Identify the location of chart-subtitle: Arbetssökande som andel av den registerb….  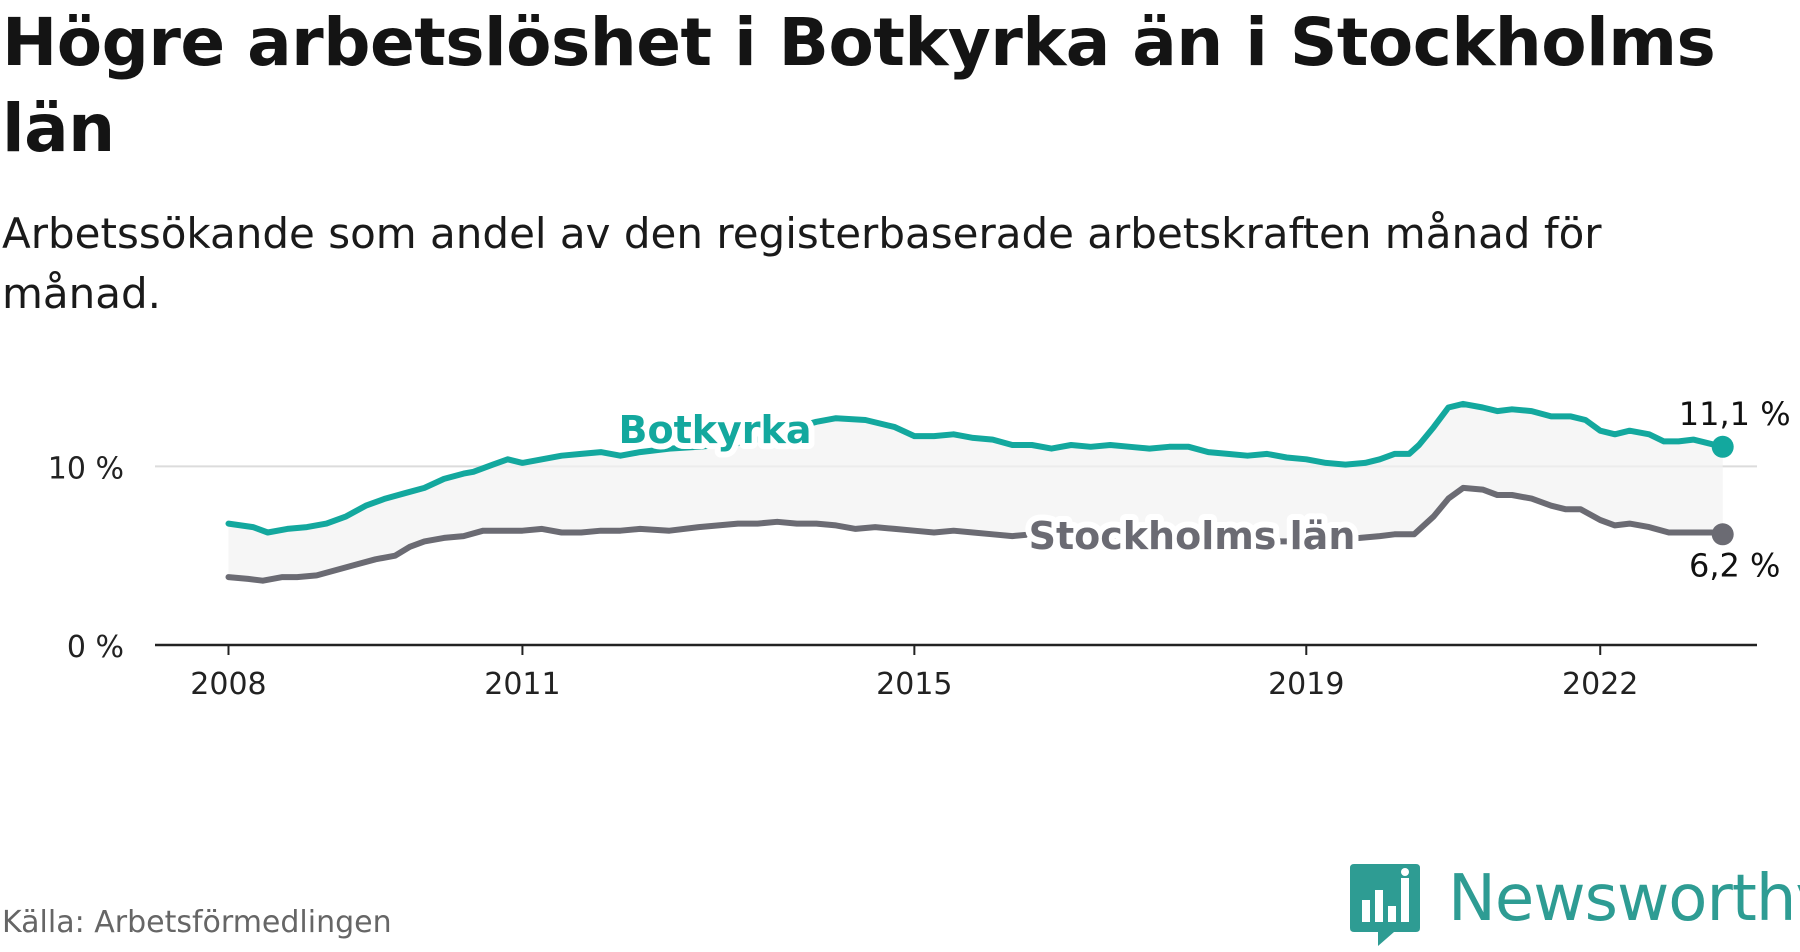
(802, 263).